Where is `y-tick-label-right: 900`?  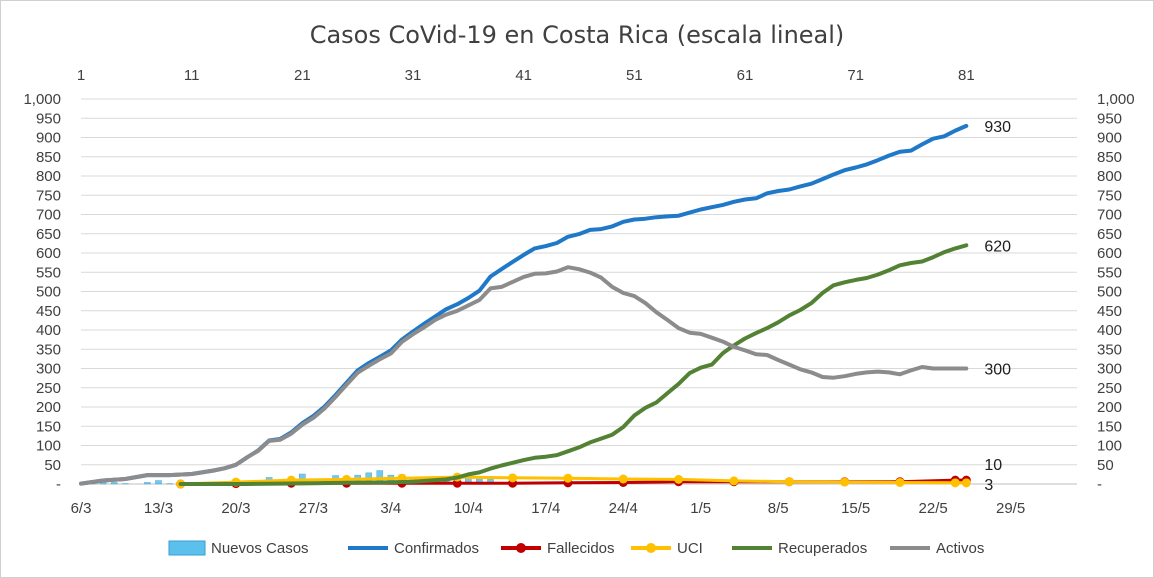 y-tick-label-right: 900 is located at coordinates (1109, 138).